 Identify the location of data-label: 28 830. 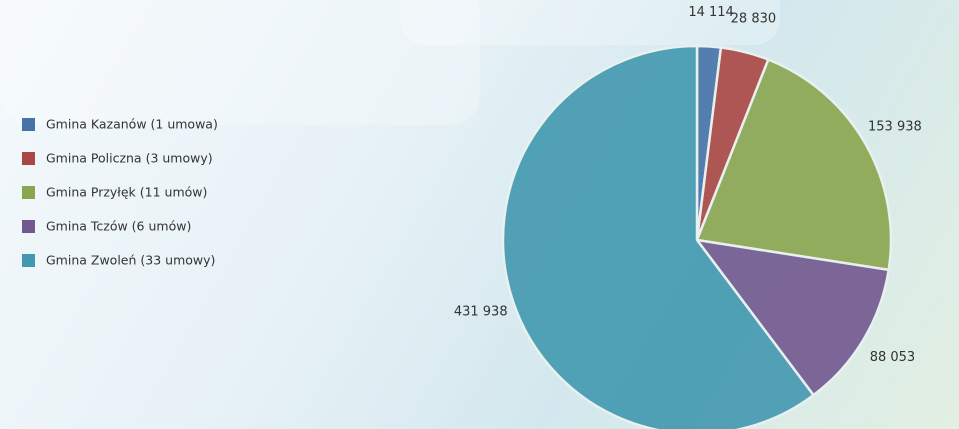
(754, 19).